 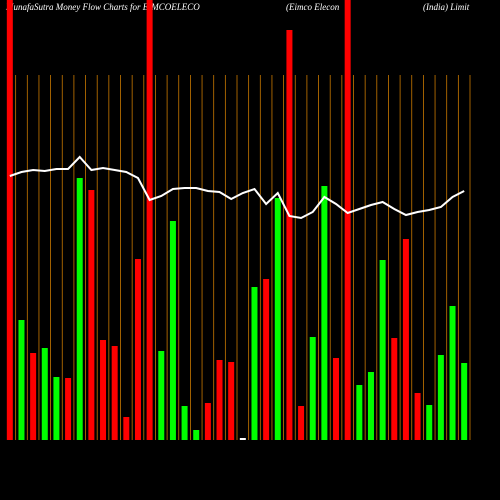 I want to click on chart-title: (Eimco Elecon, so click(x=313, y=7).